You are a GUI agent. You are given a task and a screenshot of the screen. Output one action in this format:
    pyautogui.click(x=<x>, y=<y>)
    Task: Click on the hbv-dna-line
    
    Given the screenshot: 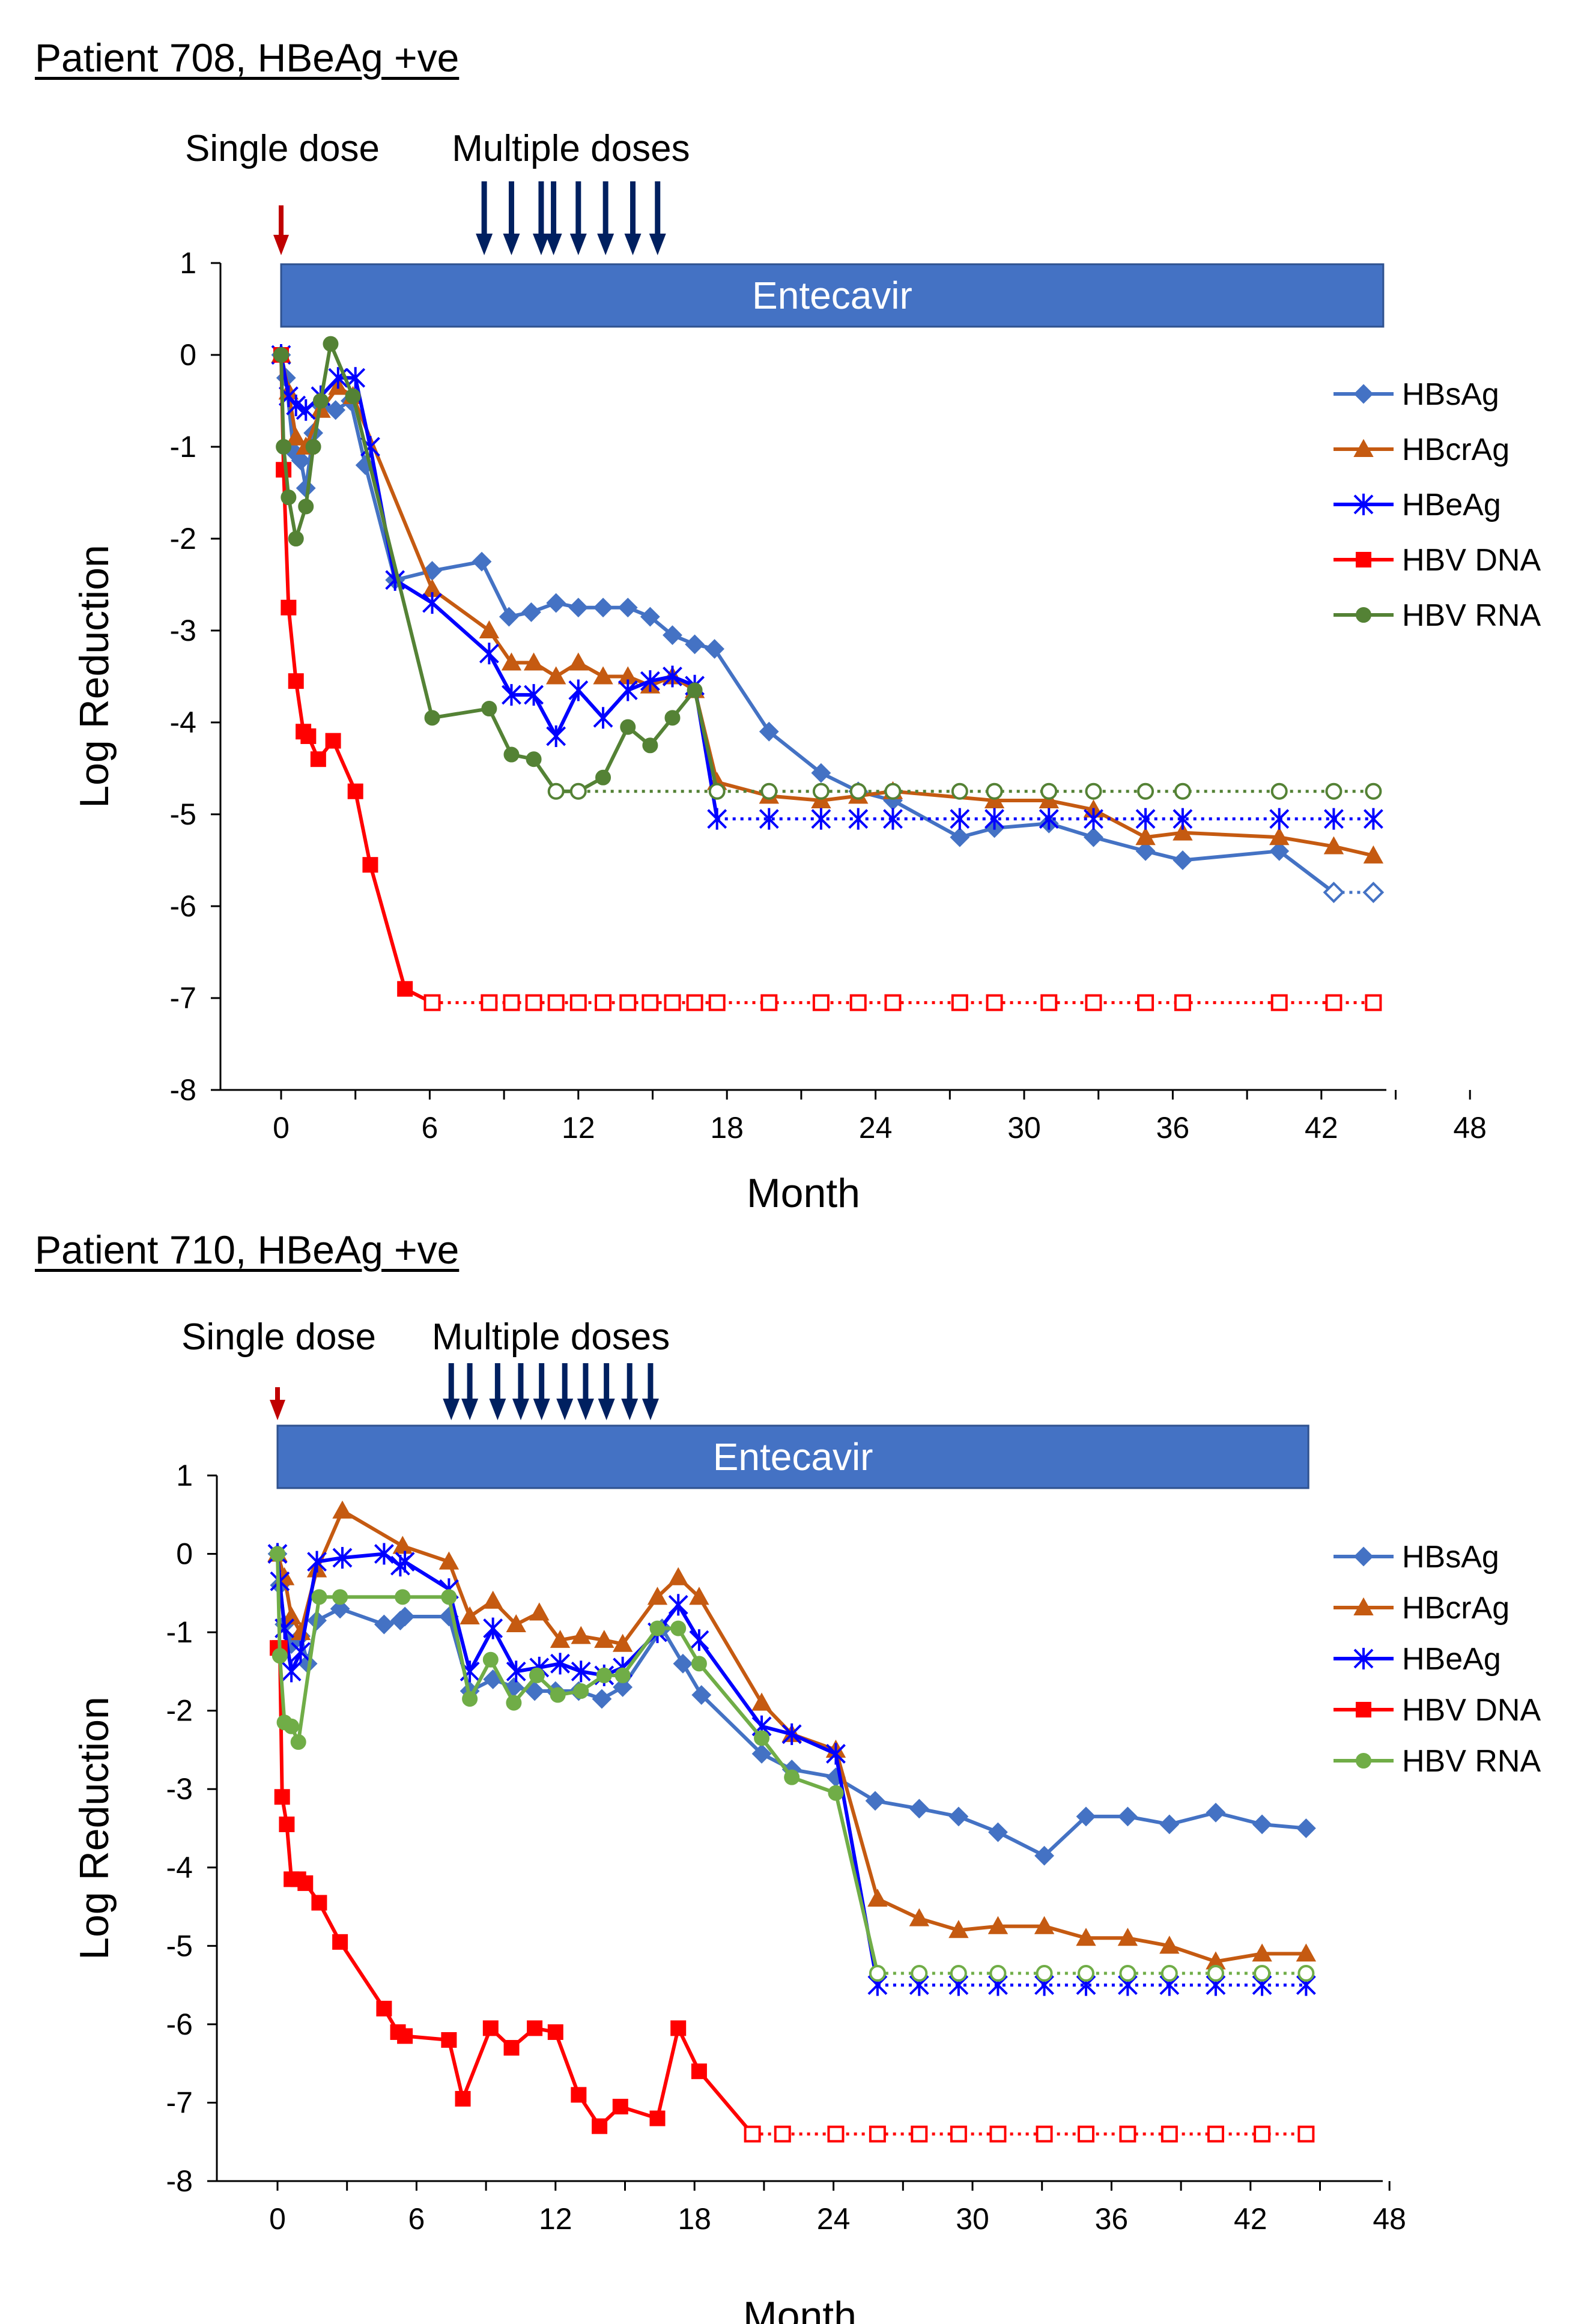 What is the action you would take?
    pyautogui.click(x=516, y=1890)
    